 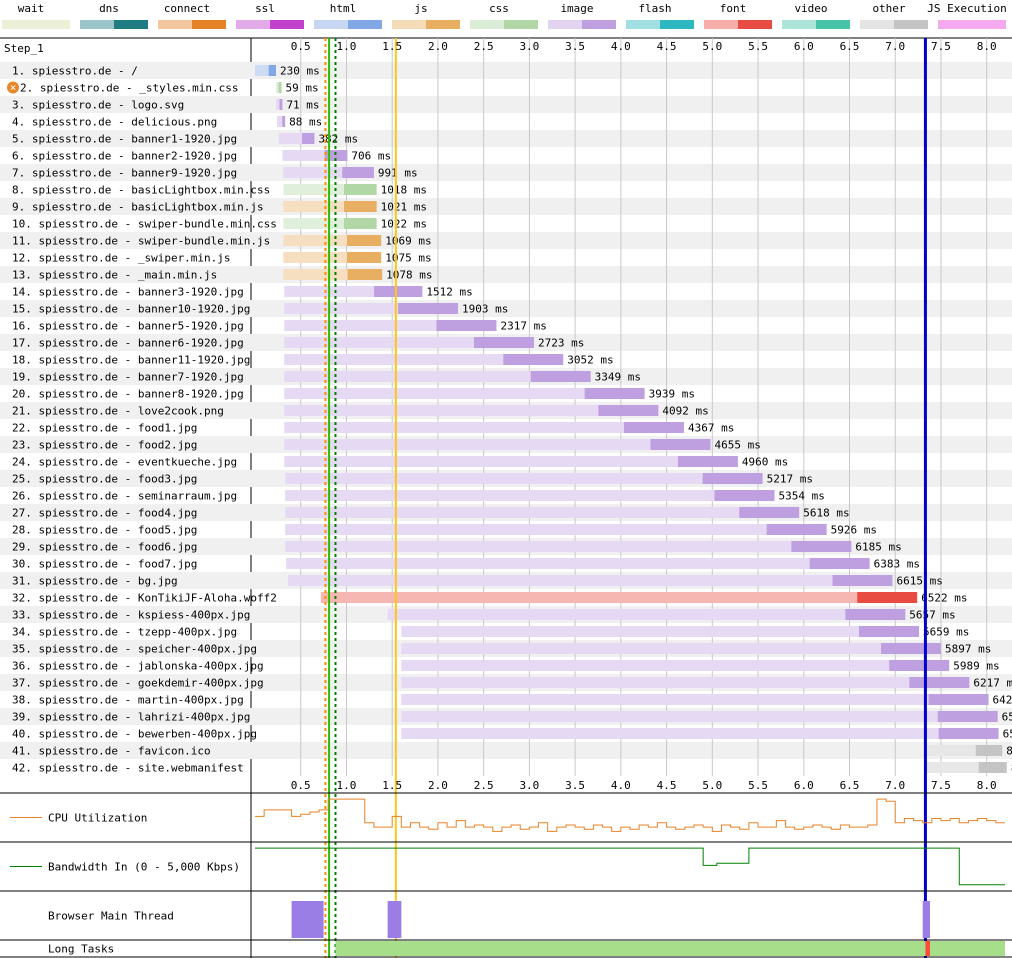 I want to click on request-label: 33. spiesstro.de - kspiess-400px.jpg, so click(x=131, y=615).